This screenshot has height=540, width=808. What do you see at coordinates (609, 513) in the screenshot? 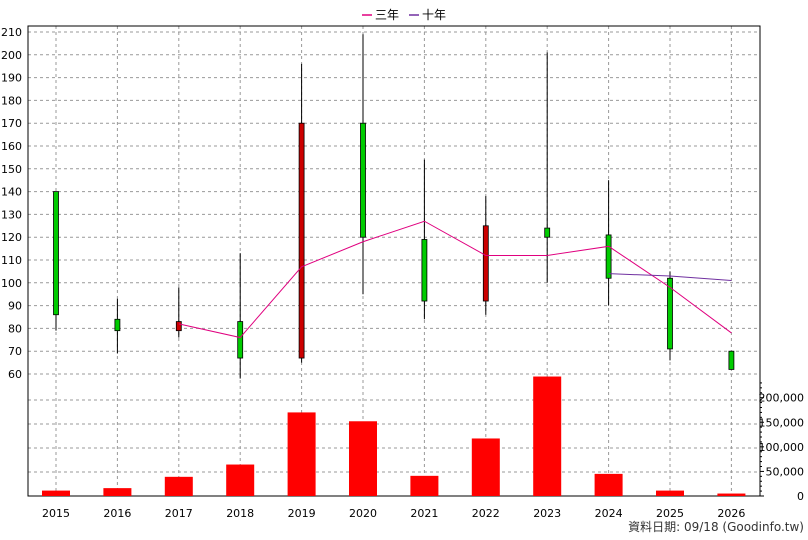
I see `year-tick-label: 2024` at bounding box center [609, 513].